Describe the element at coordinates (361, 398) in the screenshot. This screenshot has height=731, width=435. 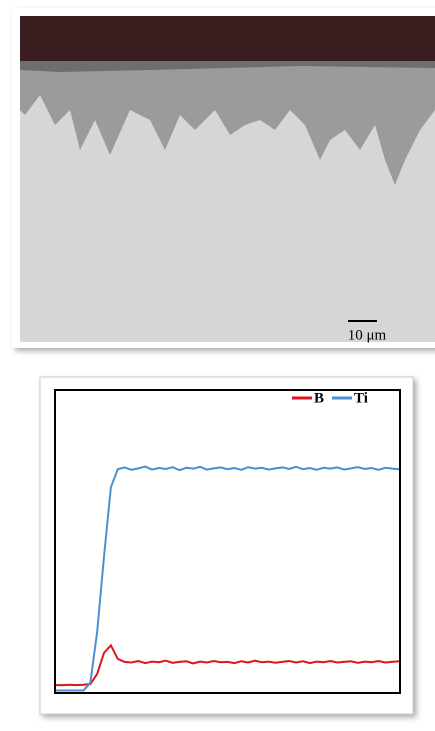
I see `legend-label: Ti` at that location.